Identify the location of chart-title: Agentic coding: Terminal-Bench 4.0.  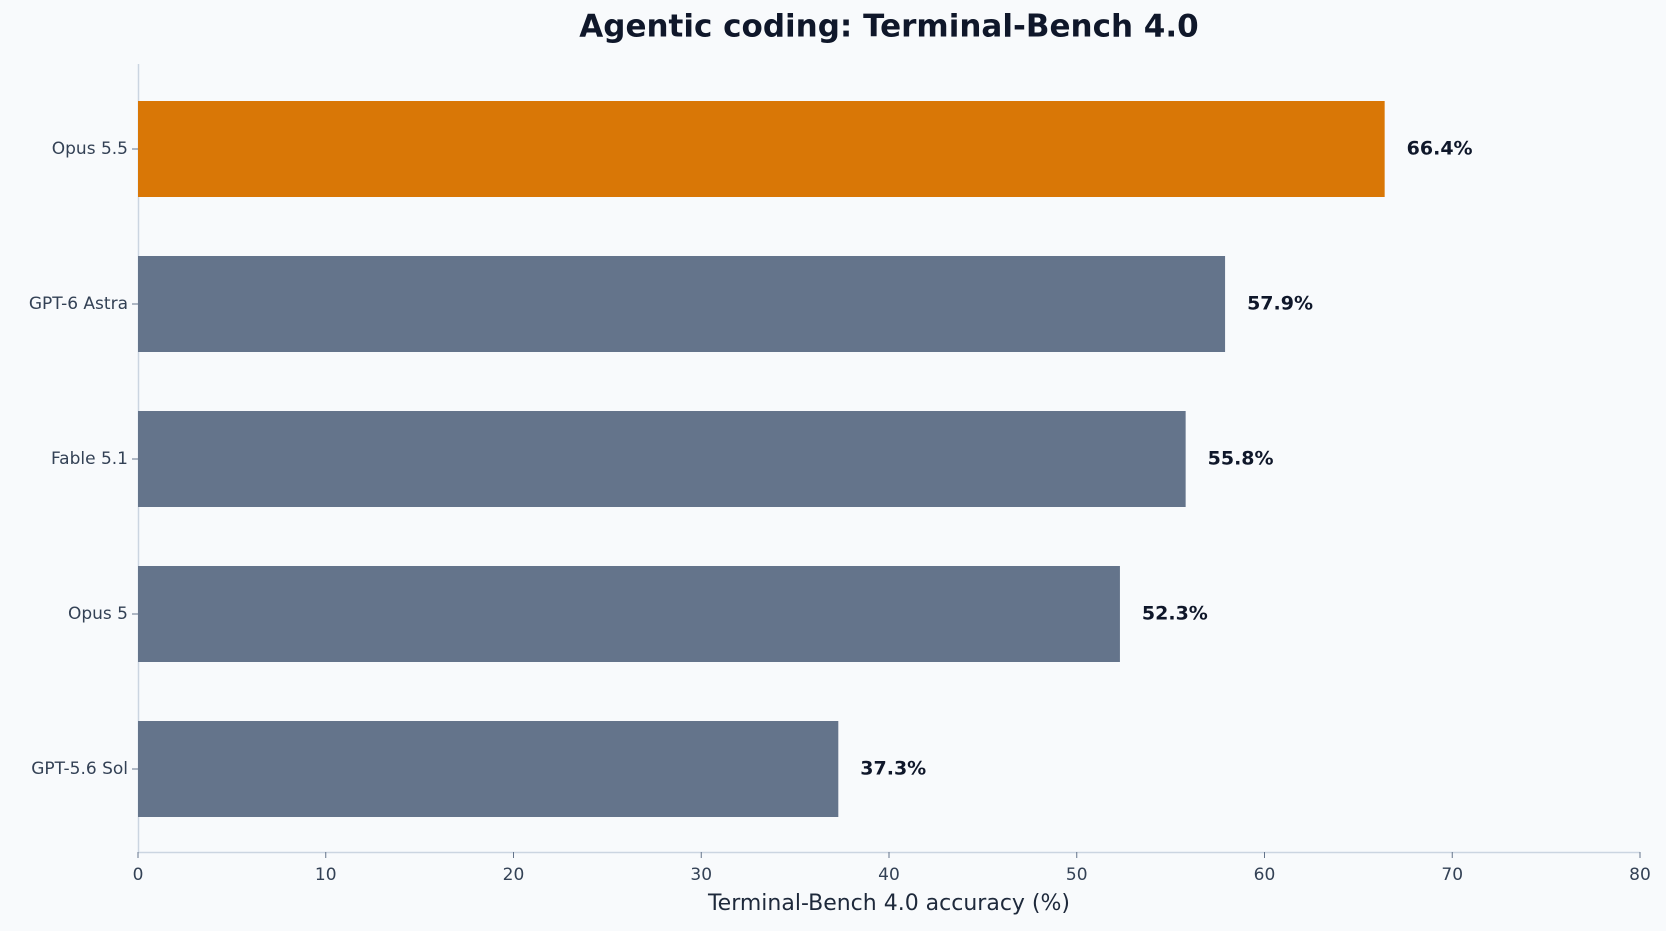
(888, 27).